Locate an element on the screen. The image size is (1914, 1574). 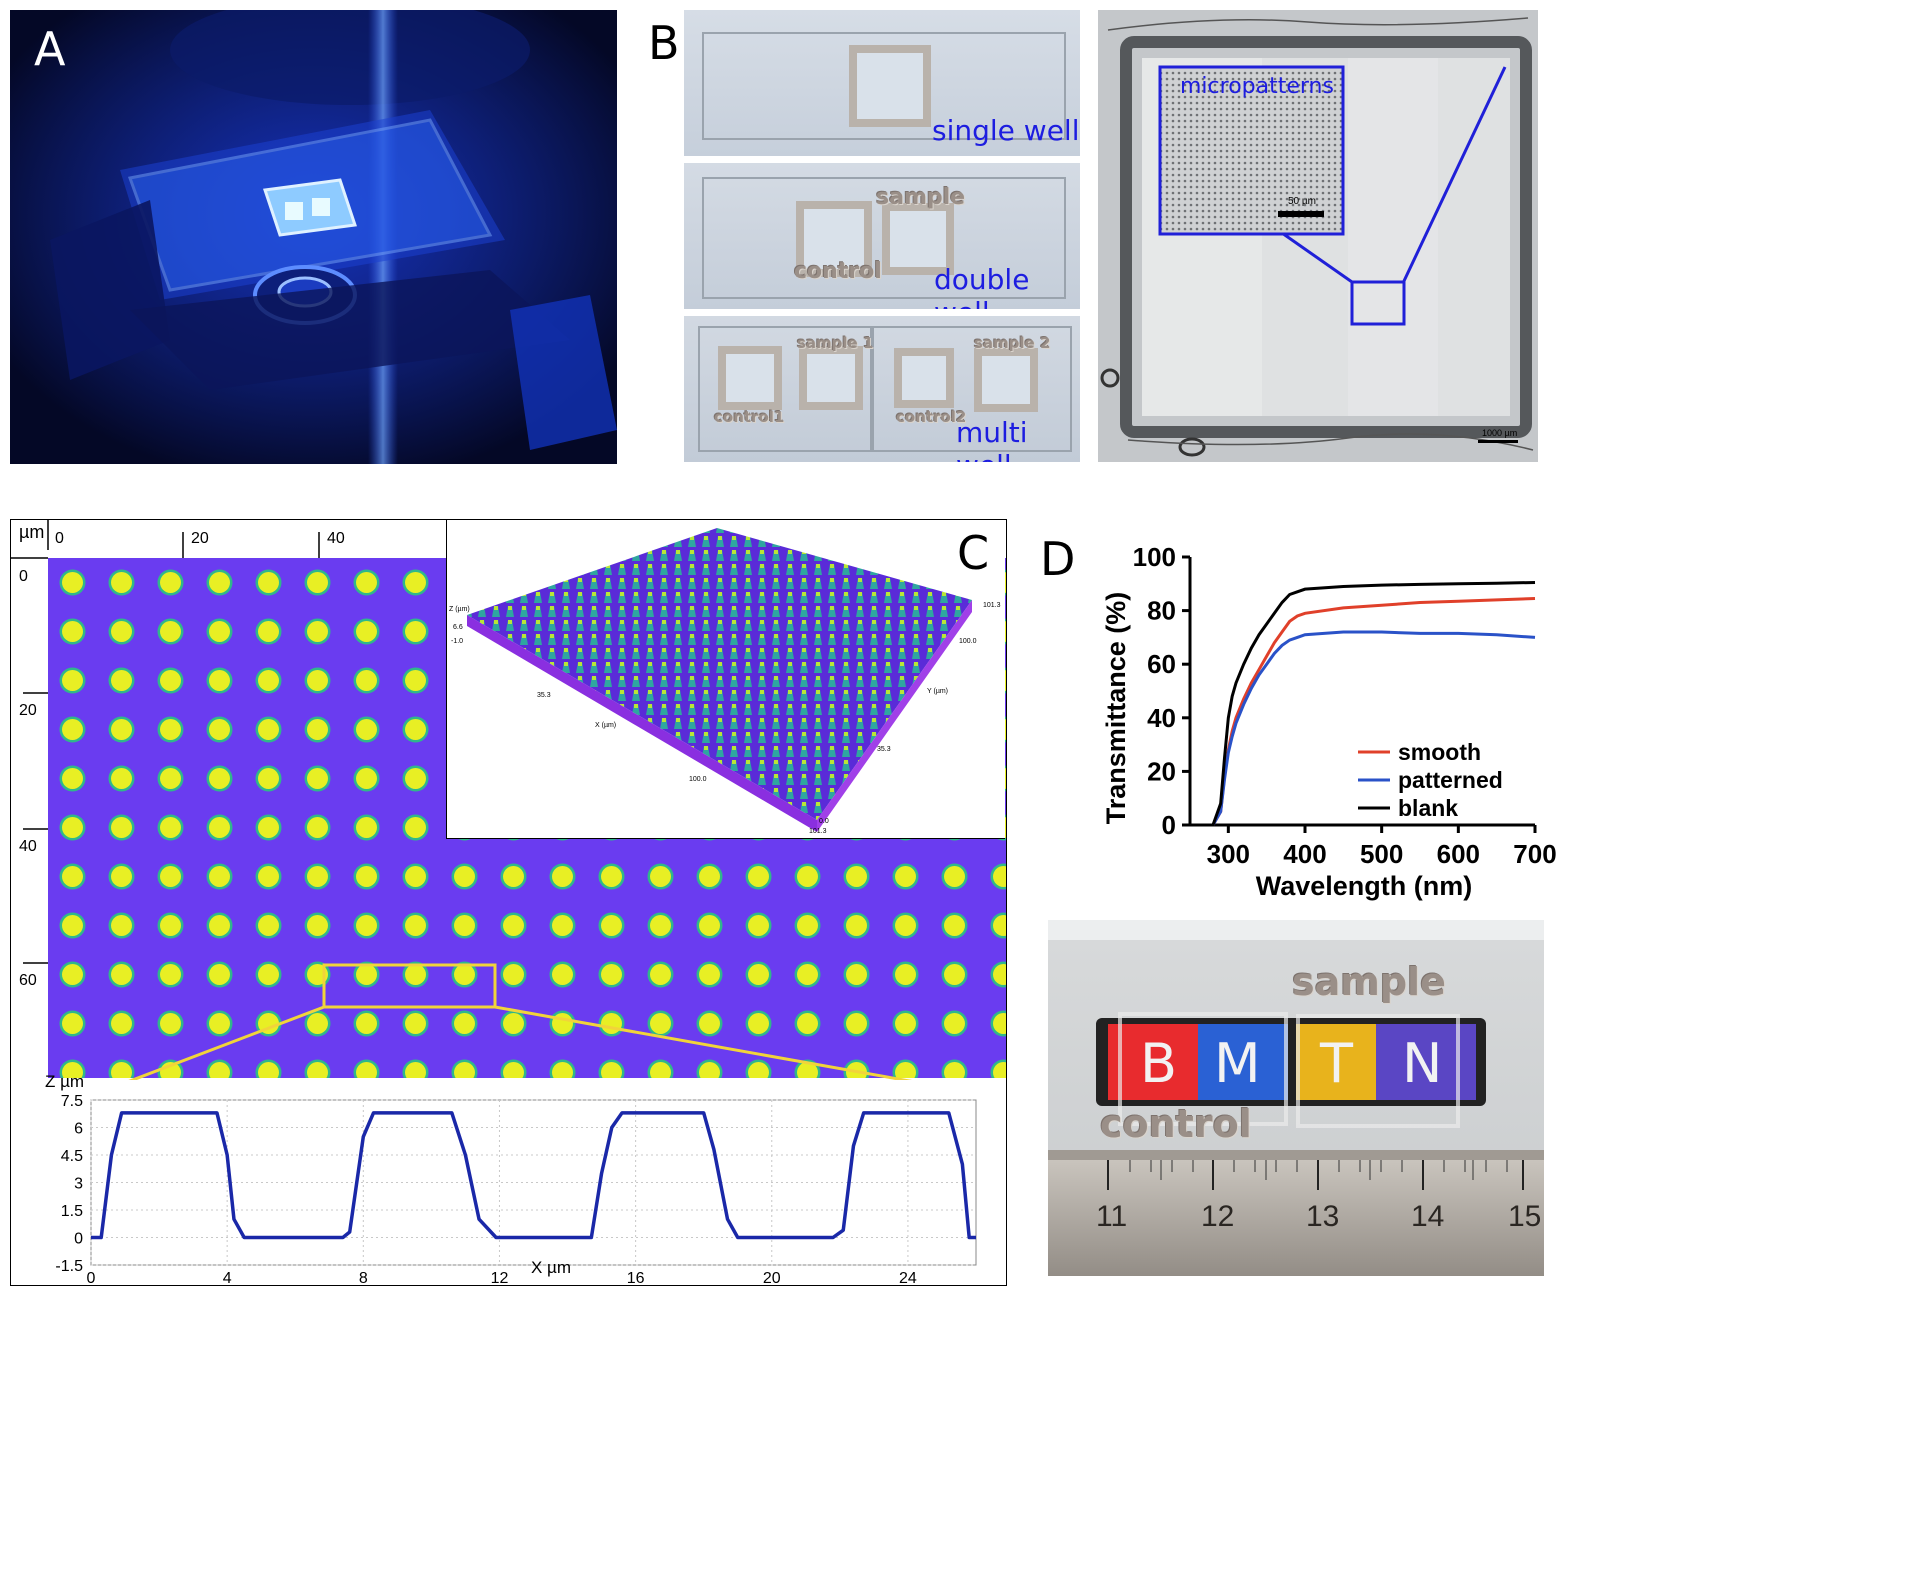
surface-x-axis-label: X (µm) is located at coordinates (606, 725).